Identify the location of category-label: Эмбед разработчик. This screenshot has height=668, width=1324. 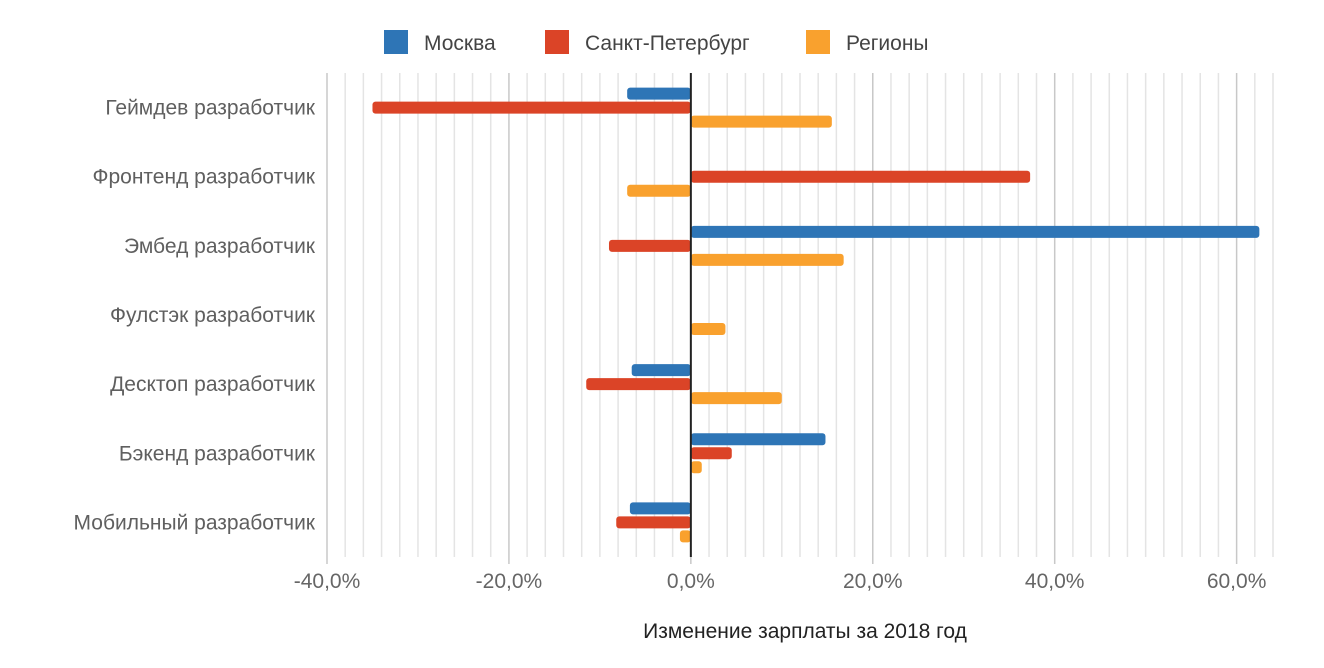
(220, 246).